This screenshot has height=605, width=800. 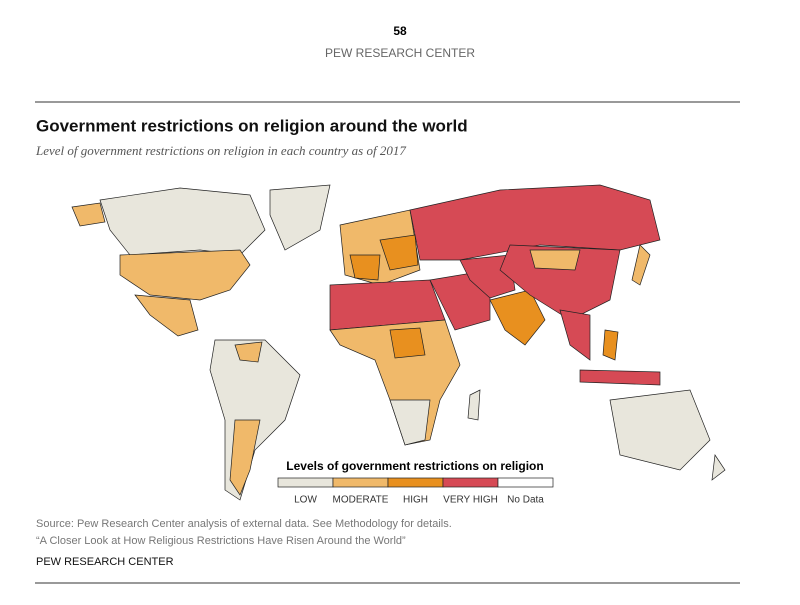 What do you see at coordinates (470, 500) in the screenshot?
I see `legend-label: VERY HIGH` at bounding box center [470, 500].